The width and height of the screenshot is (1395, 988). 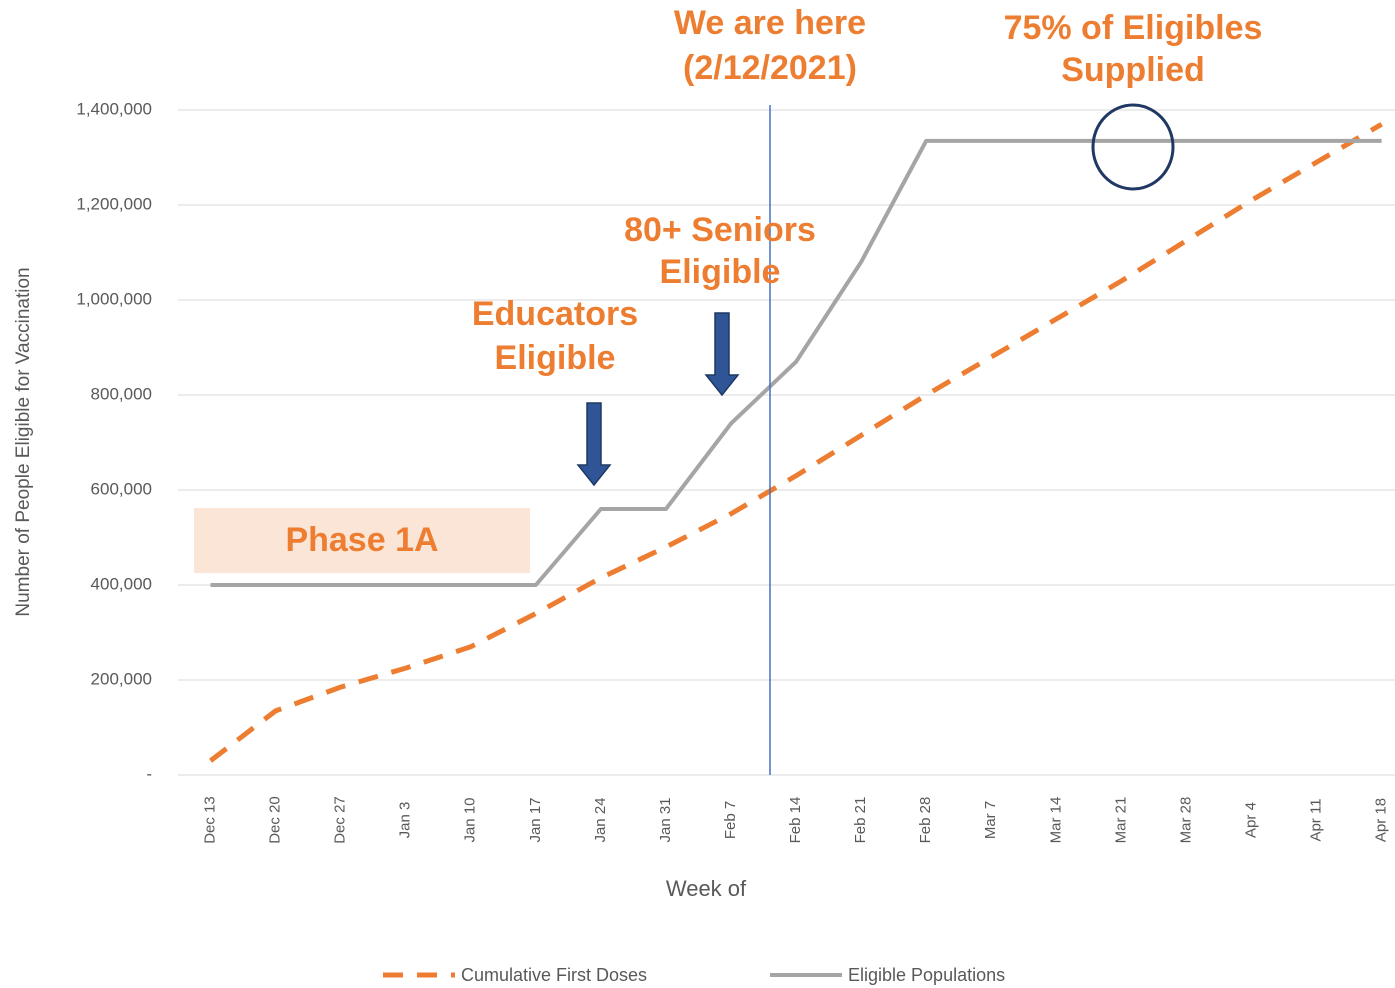 I want to click on x-tick-label: Jan 17, so click(x=535, y=819).